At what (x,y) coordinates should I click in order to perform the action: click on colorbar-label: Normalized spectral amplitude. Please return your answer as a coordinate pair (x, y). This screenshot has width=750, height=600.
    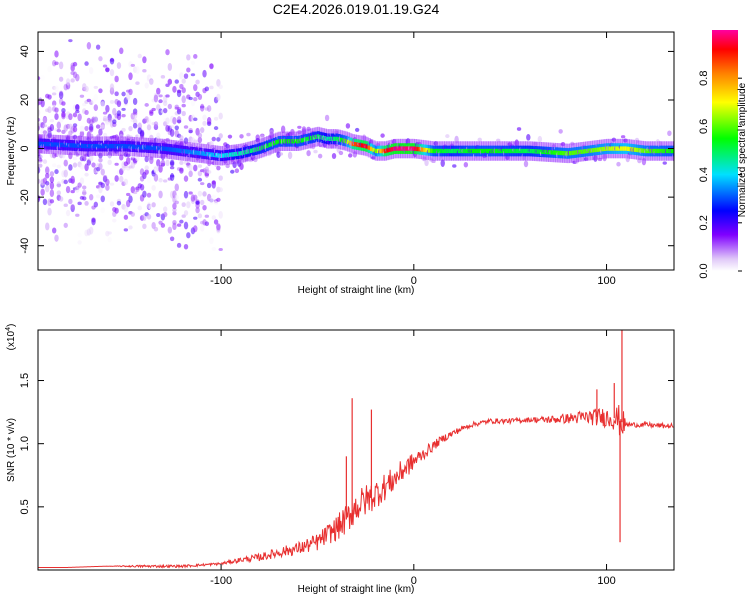
    Looking at the image, I should click on (742, 149).